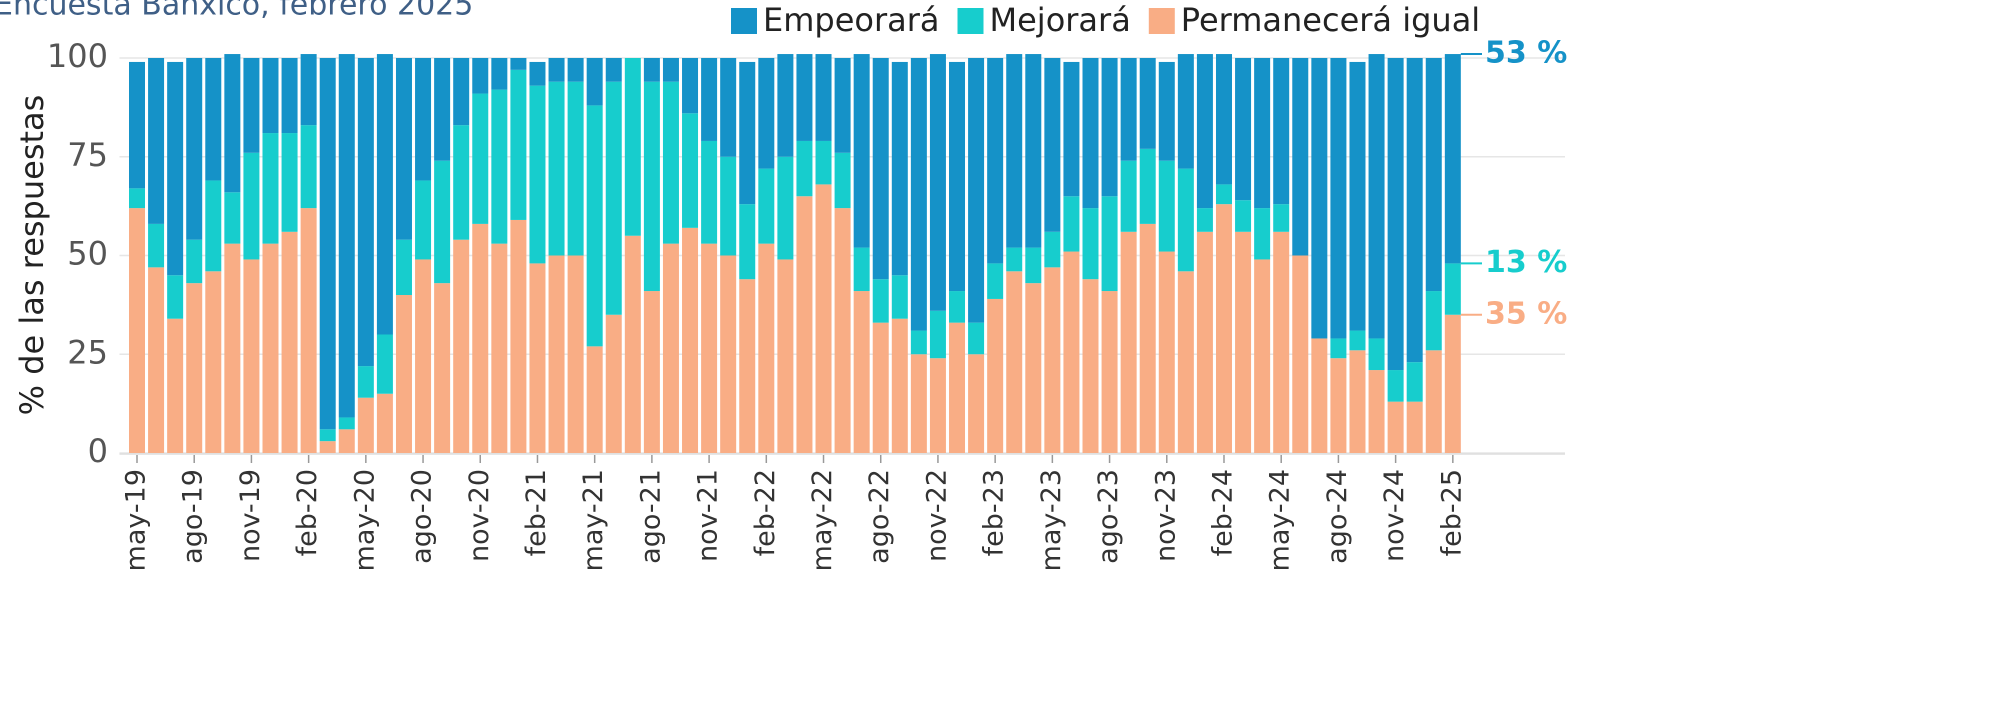 Image resolution: width=1998 pixels, height=724 pixels. I want to click on x-tick-label: ago-19, so click(193, 516).